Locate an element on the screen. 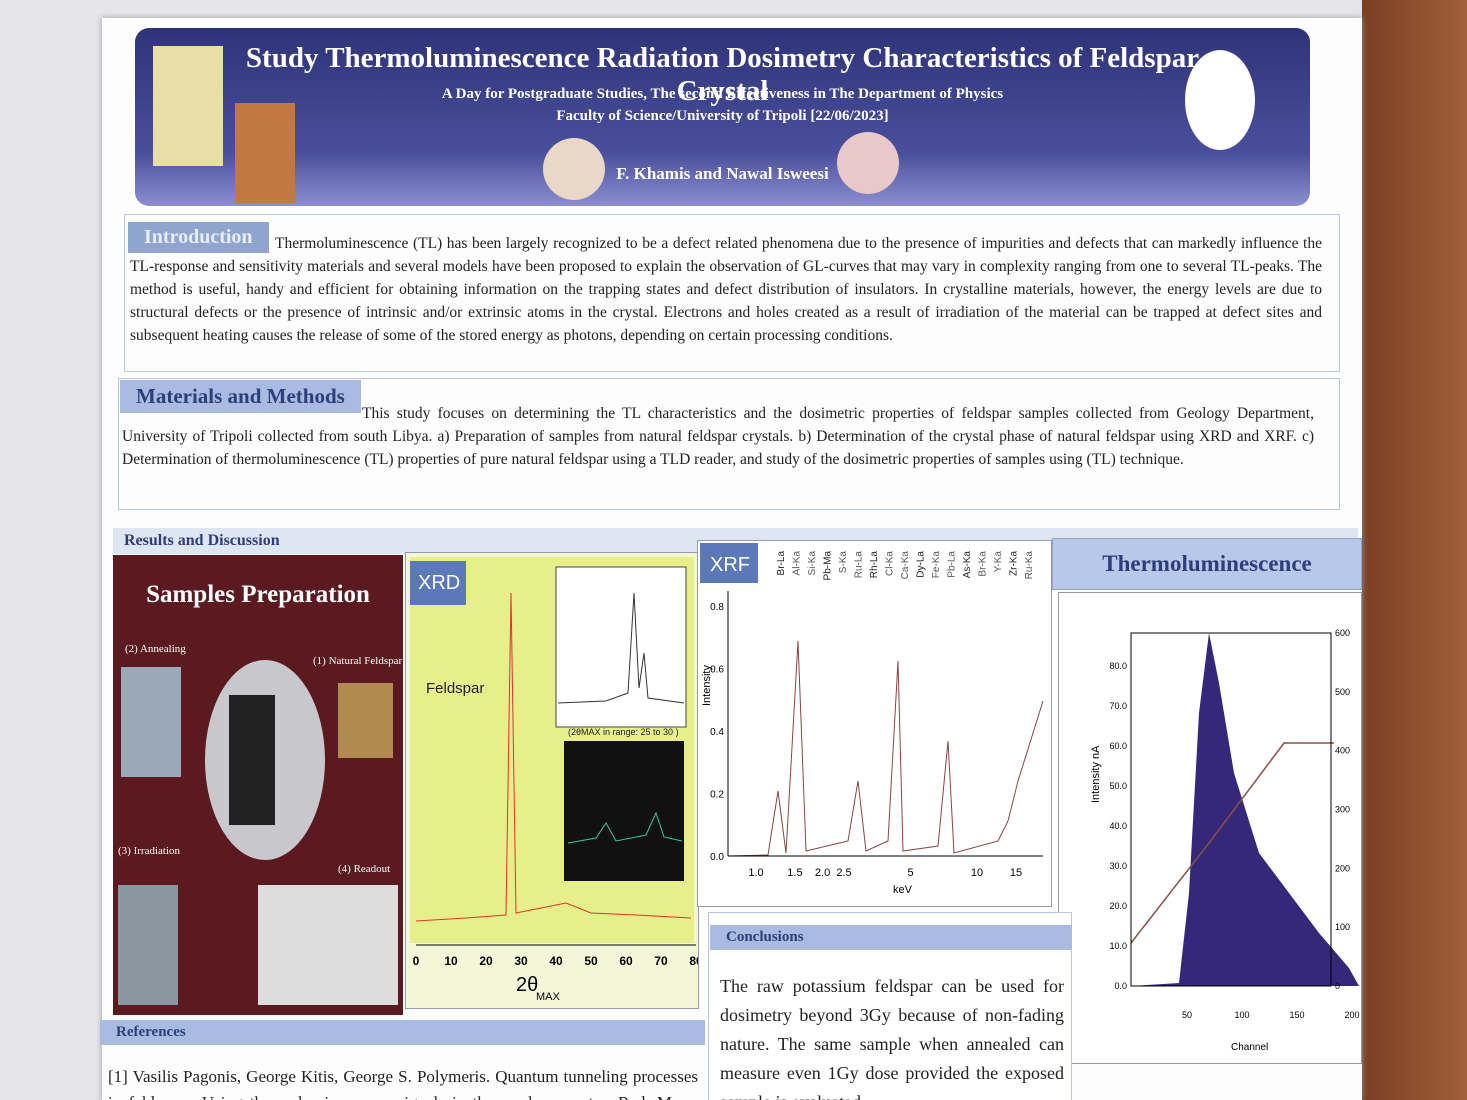 The height and width of the screenshot is (1100, 1467). section-heading: Materials and Methods is located at coordinates (240, 396).